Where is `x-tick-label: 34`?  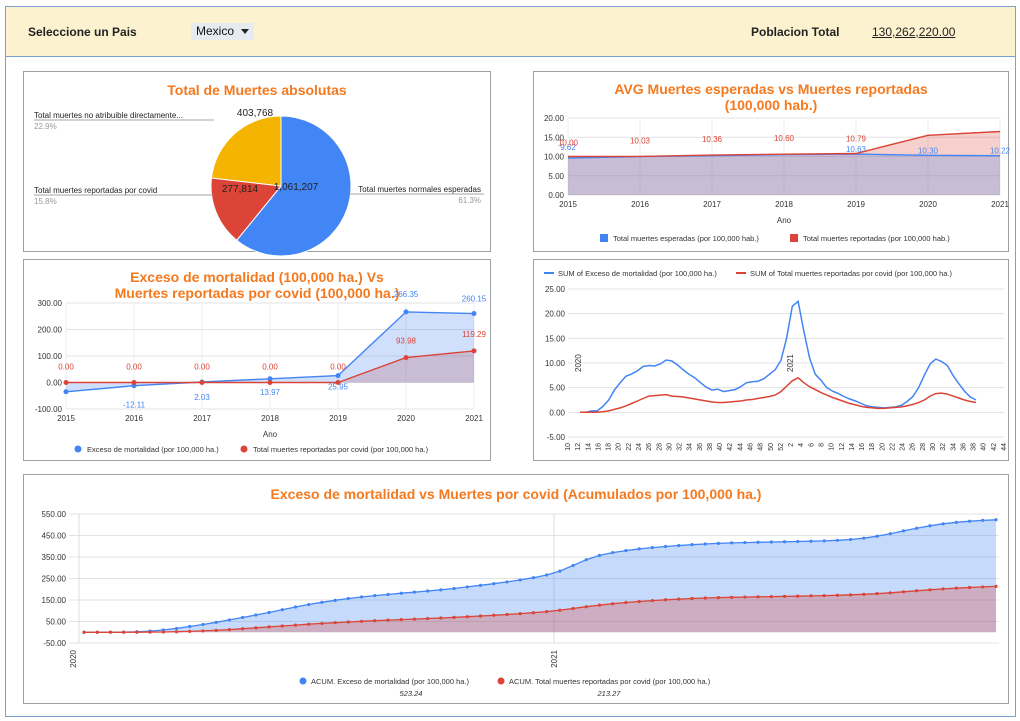
x-tick-label: 34 is located at coordinates (690, 447).